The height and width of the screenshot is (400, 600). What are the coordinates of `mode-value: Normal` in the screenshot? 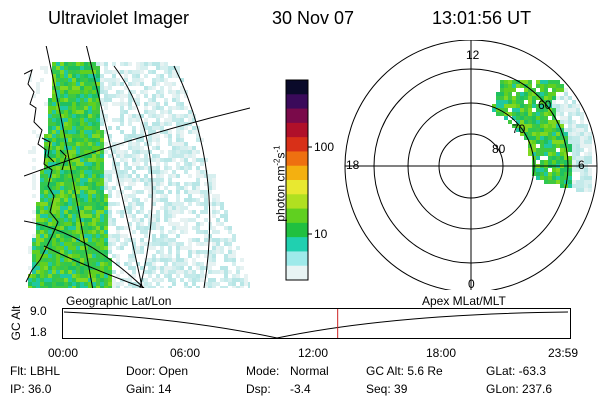 It's located at (309, 371).